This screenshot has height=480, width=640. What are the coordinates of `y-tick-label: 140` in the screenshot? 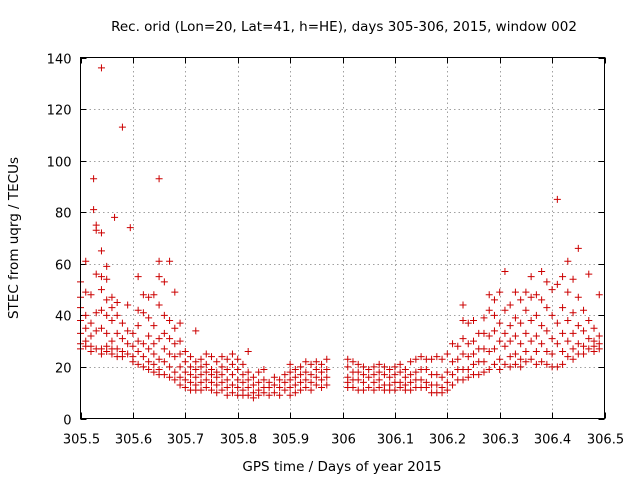 It's located at (59, 60).